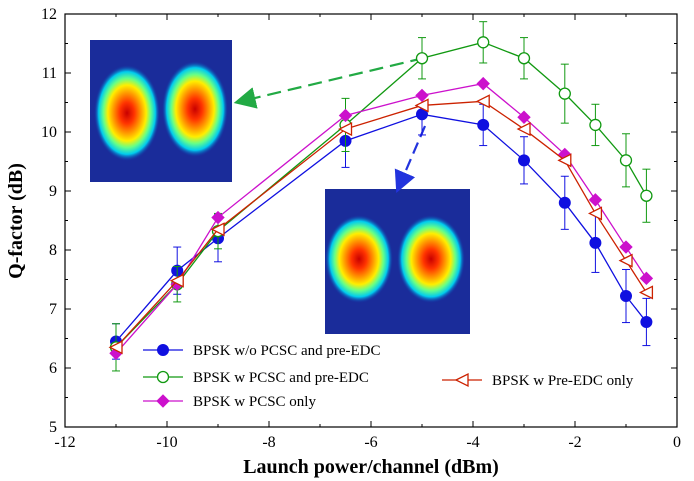  I want to click on legend-label: BPSK w PCSC only, so click(254, 402).